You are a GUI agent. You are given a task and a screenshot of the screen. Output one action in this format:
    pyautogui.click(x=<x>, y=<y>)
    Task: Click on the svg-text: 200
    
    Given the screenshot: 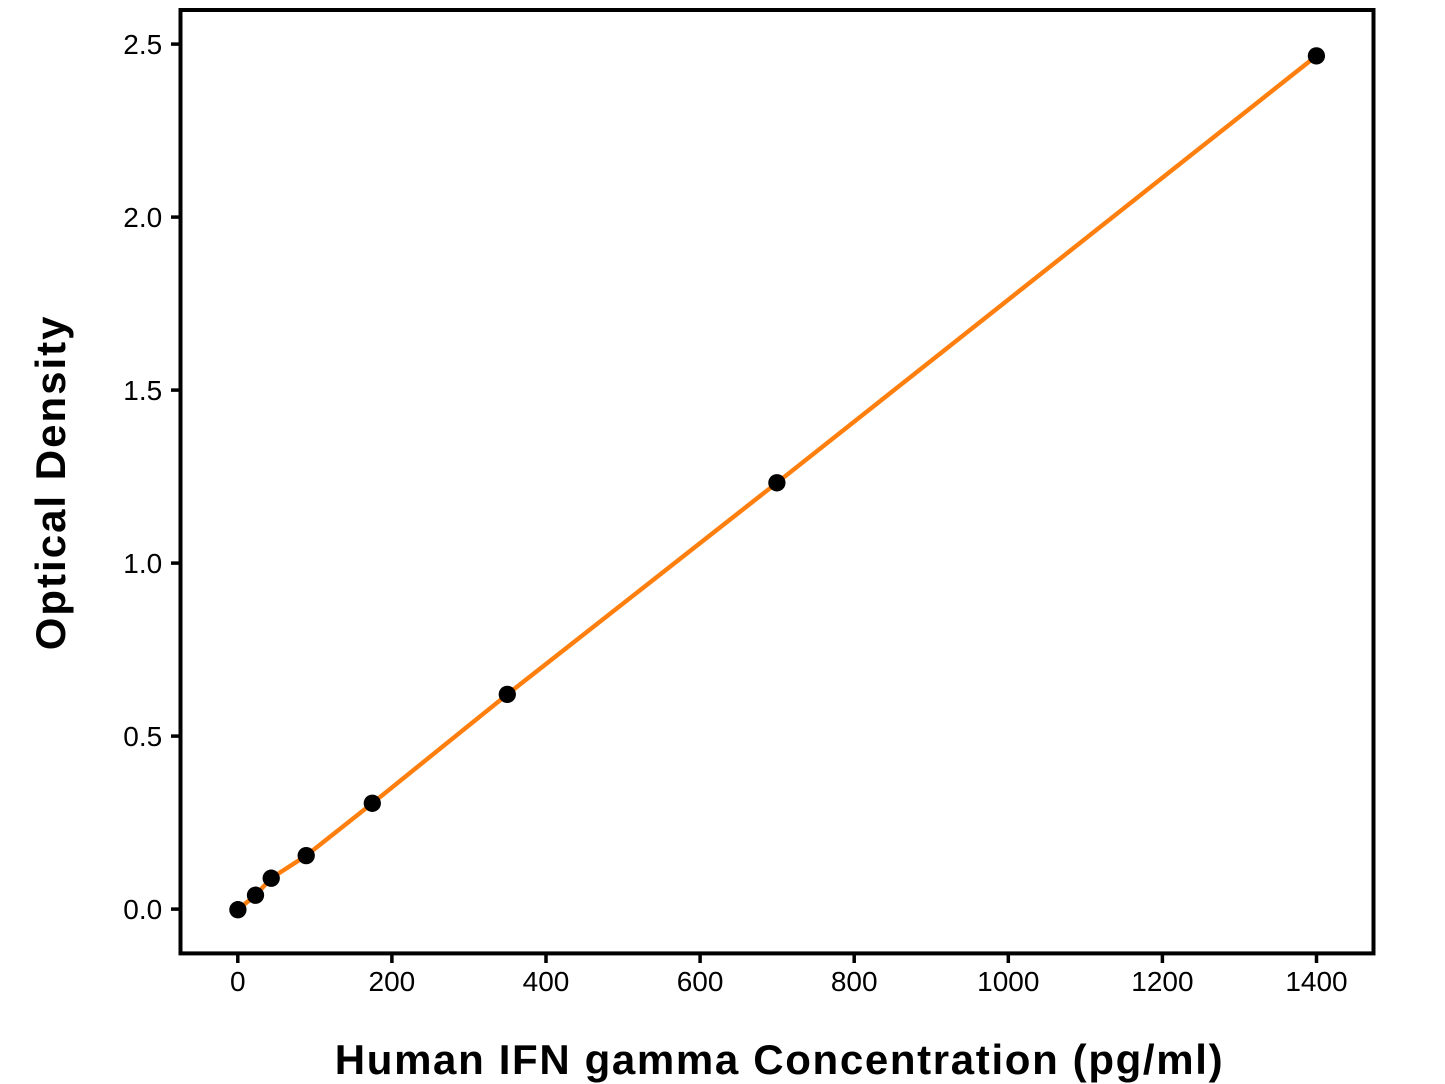 What is the action you would take?
    pyautogui.click(x=392, y=981)
    